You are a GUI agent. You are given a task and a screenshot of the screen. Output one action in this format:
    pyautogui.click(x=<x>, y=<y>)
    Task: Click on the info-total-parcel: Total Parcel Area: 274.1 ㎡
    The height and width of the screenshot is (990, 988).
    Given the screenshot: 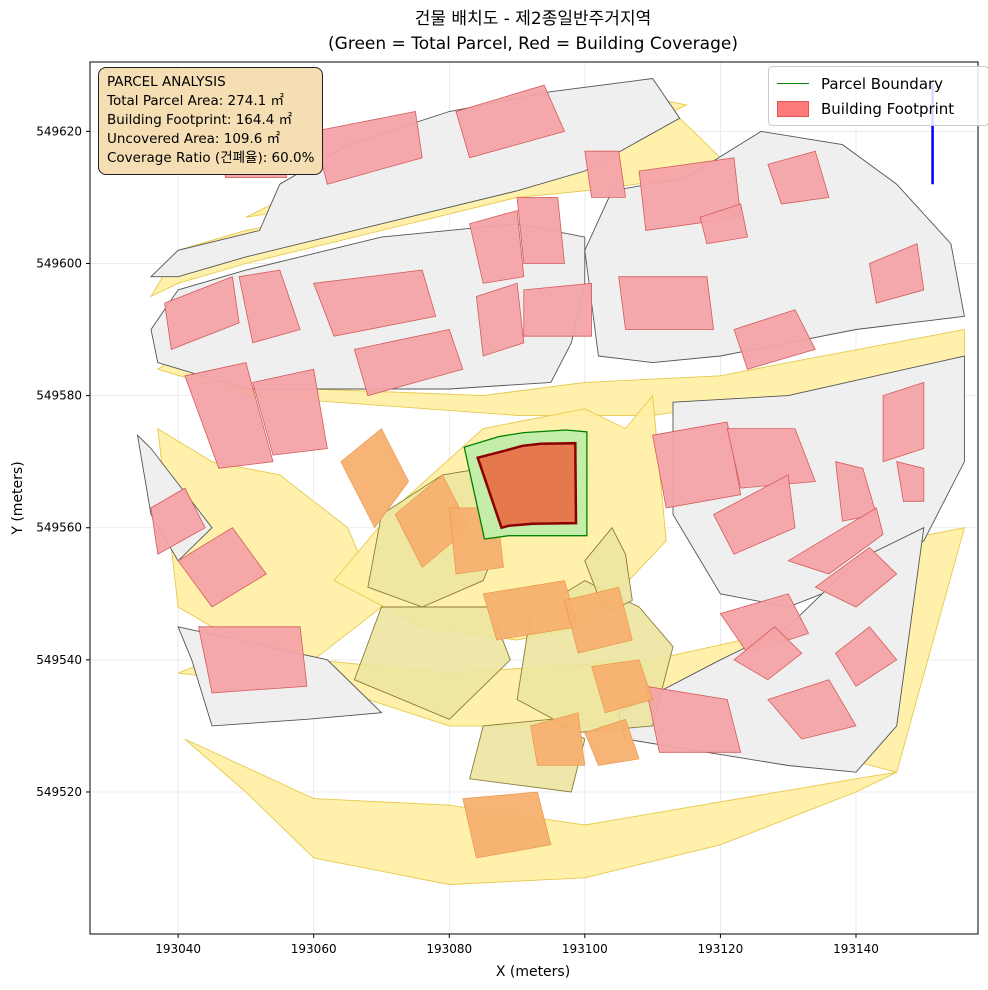 What is the action you would take?
    pyautogui.click(x=195, y=101)
    